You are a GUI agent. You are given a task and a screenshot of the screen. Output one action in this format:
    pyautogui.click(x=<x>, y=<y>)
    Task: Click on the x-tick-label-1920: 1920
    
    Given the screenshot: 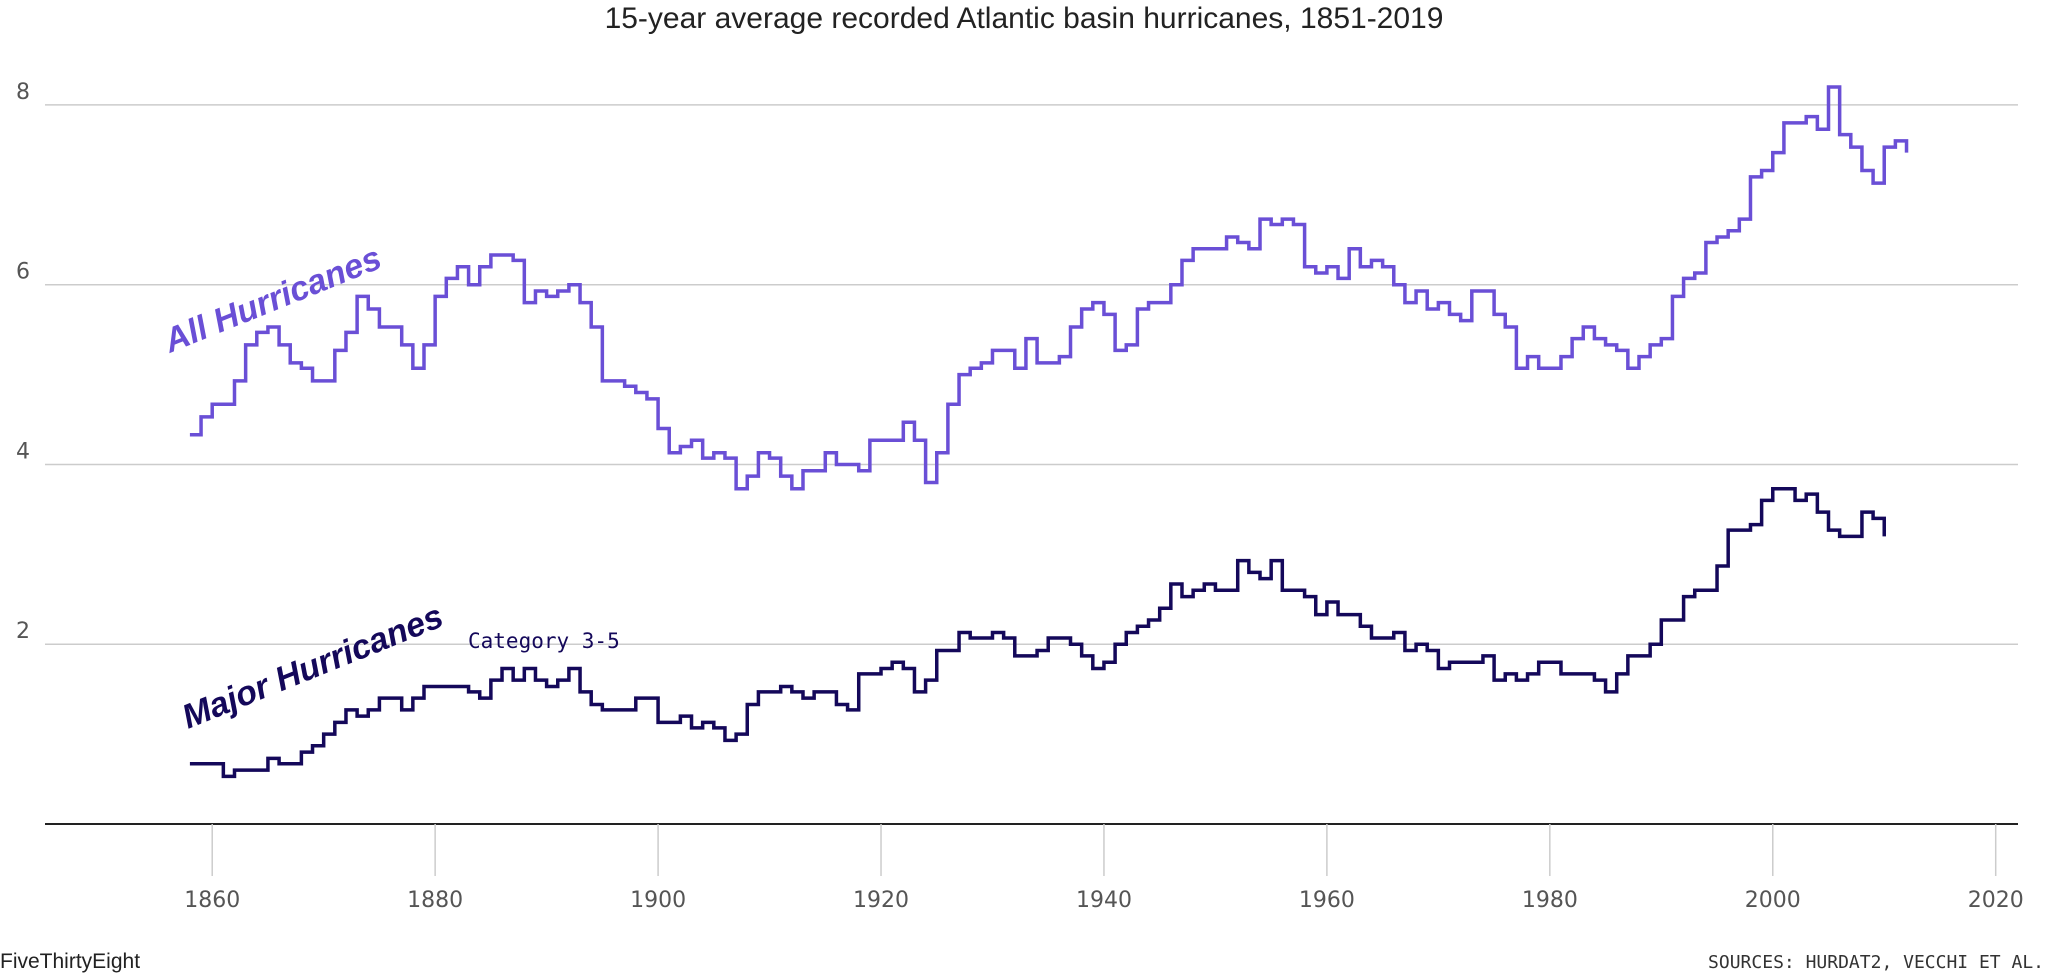 What is the action you would take?
    pyautogui.click(x=881, y=900)
    